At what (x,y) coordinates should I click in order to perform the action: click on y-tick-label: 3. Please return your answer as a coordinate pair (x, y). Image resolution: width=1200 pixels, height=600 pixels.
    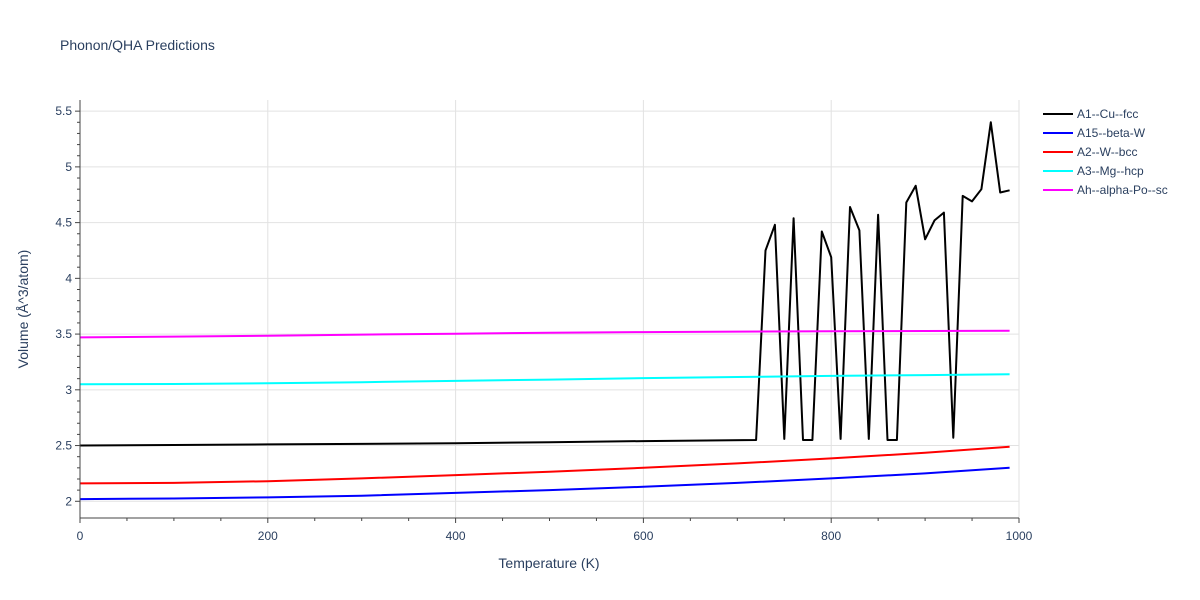
    Looking at the image, I should click on (68, 390).